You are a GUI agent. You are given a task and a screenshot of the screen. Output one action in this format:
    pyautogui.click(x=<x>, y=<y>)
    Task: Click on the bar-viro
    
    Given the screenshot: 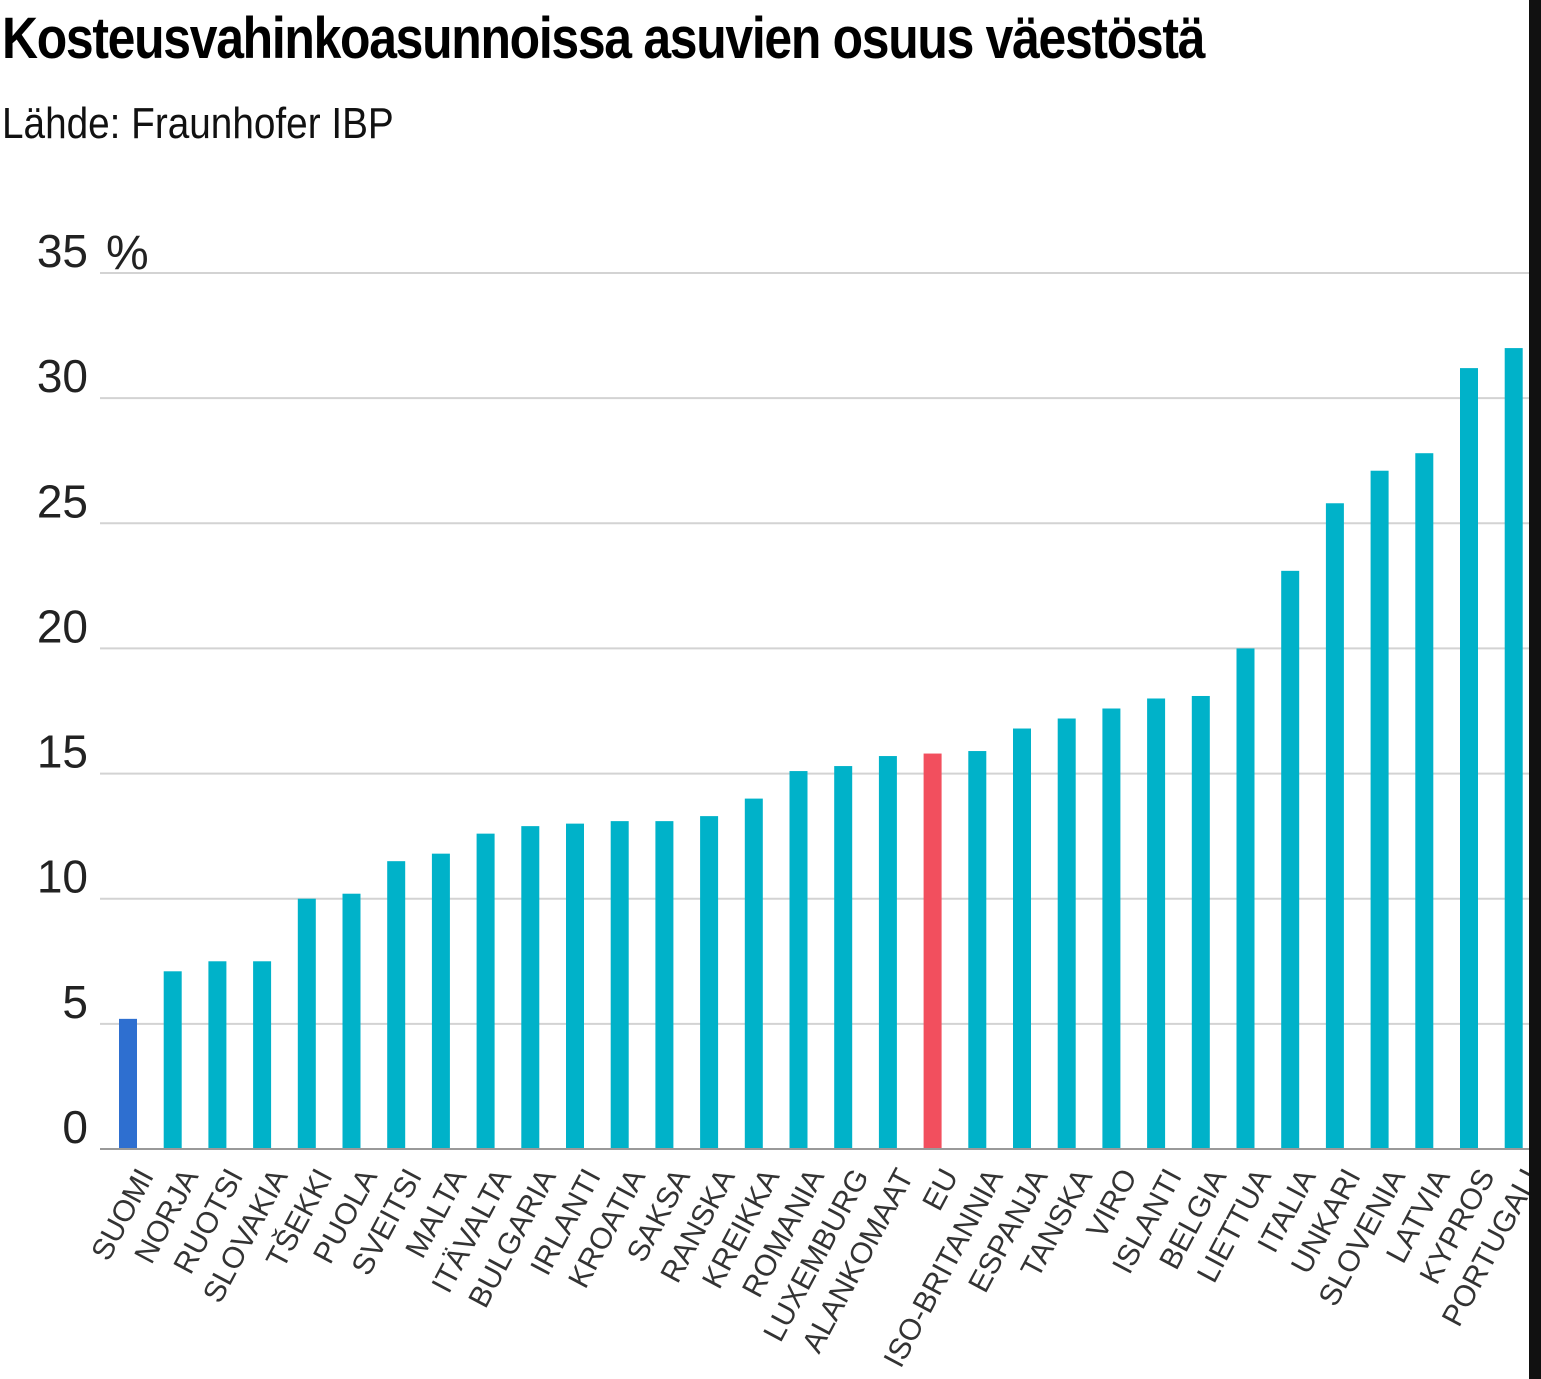 What is the action you would take?
    pyautogui.click(x=1111, y=928)
    